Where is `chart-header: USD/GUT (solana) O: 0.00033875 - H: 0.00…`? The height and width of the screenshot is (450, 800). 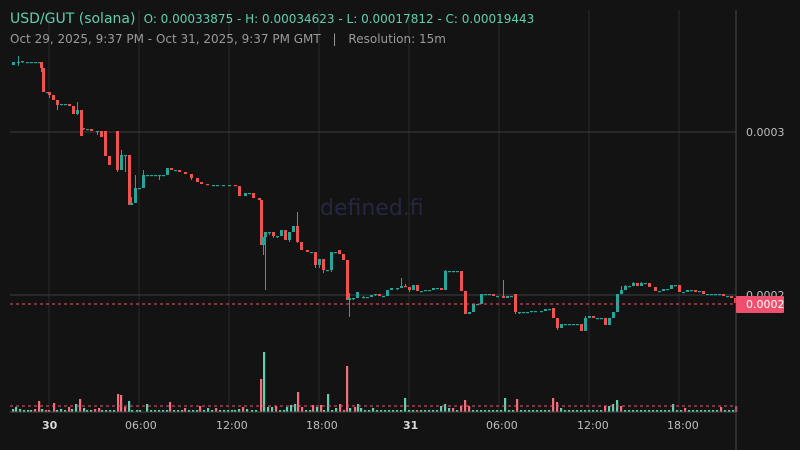 chart-header: USD/GUT (solana) O: 0.00033875 - H: 0.00… is located at coordinates (272, 28).